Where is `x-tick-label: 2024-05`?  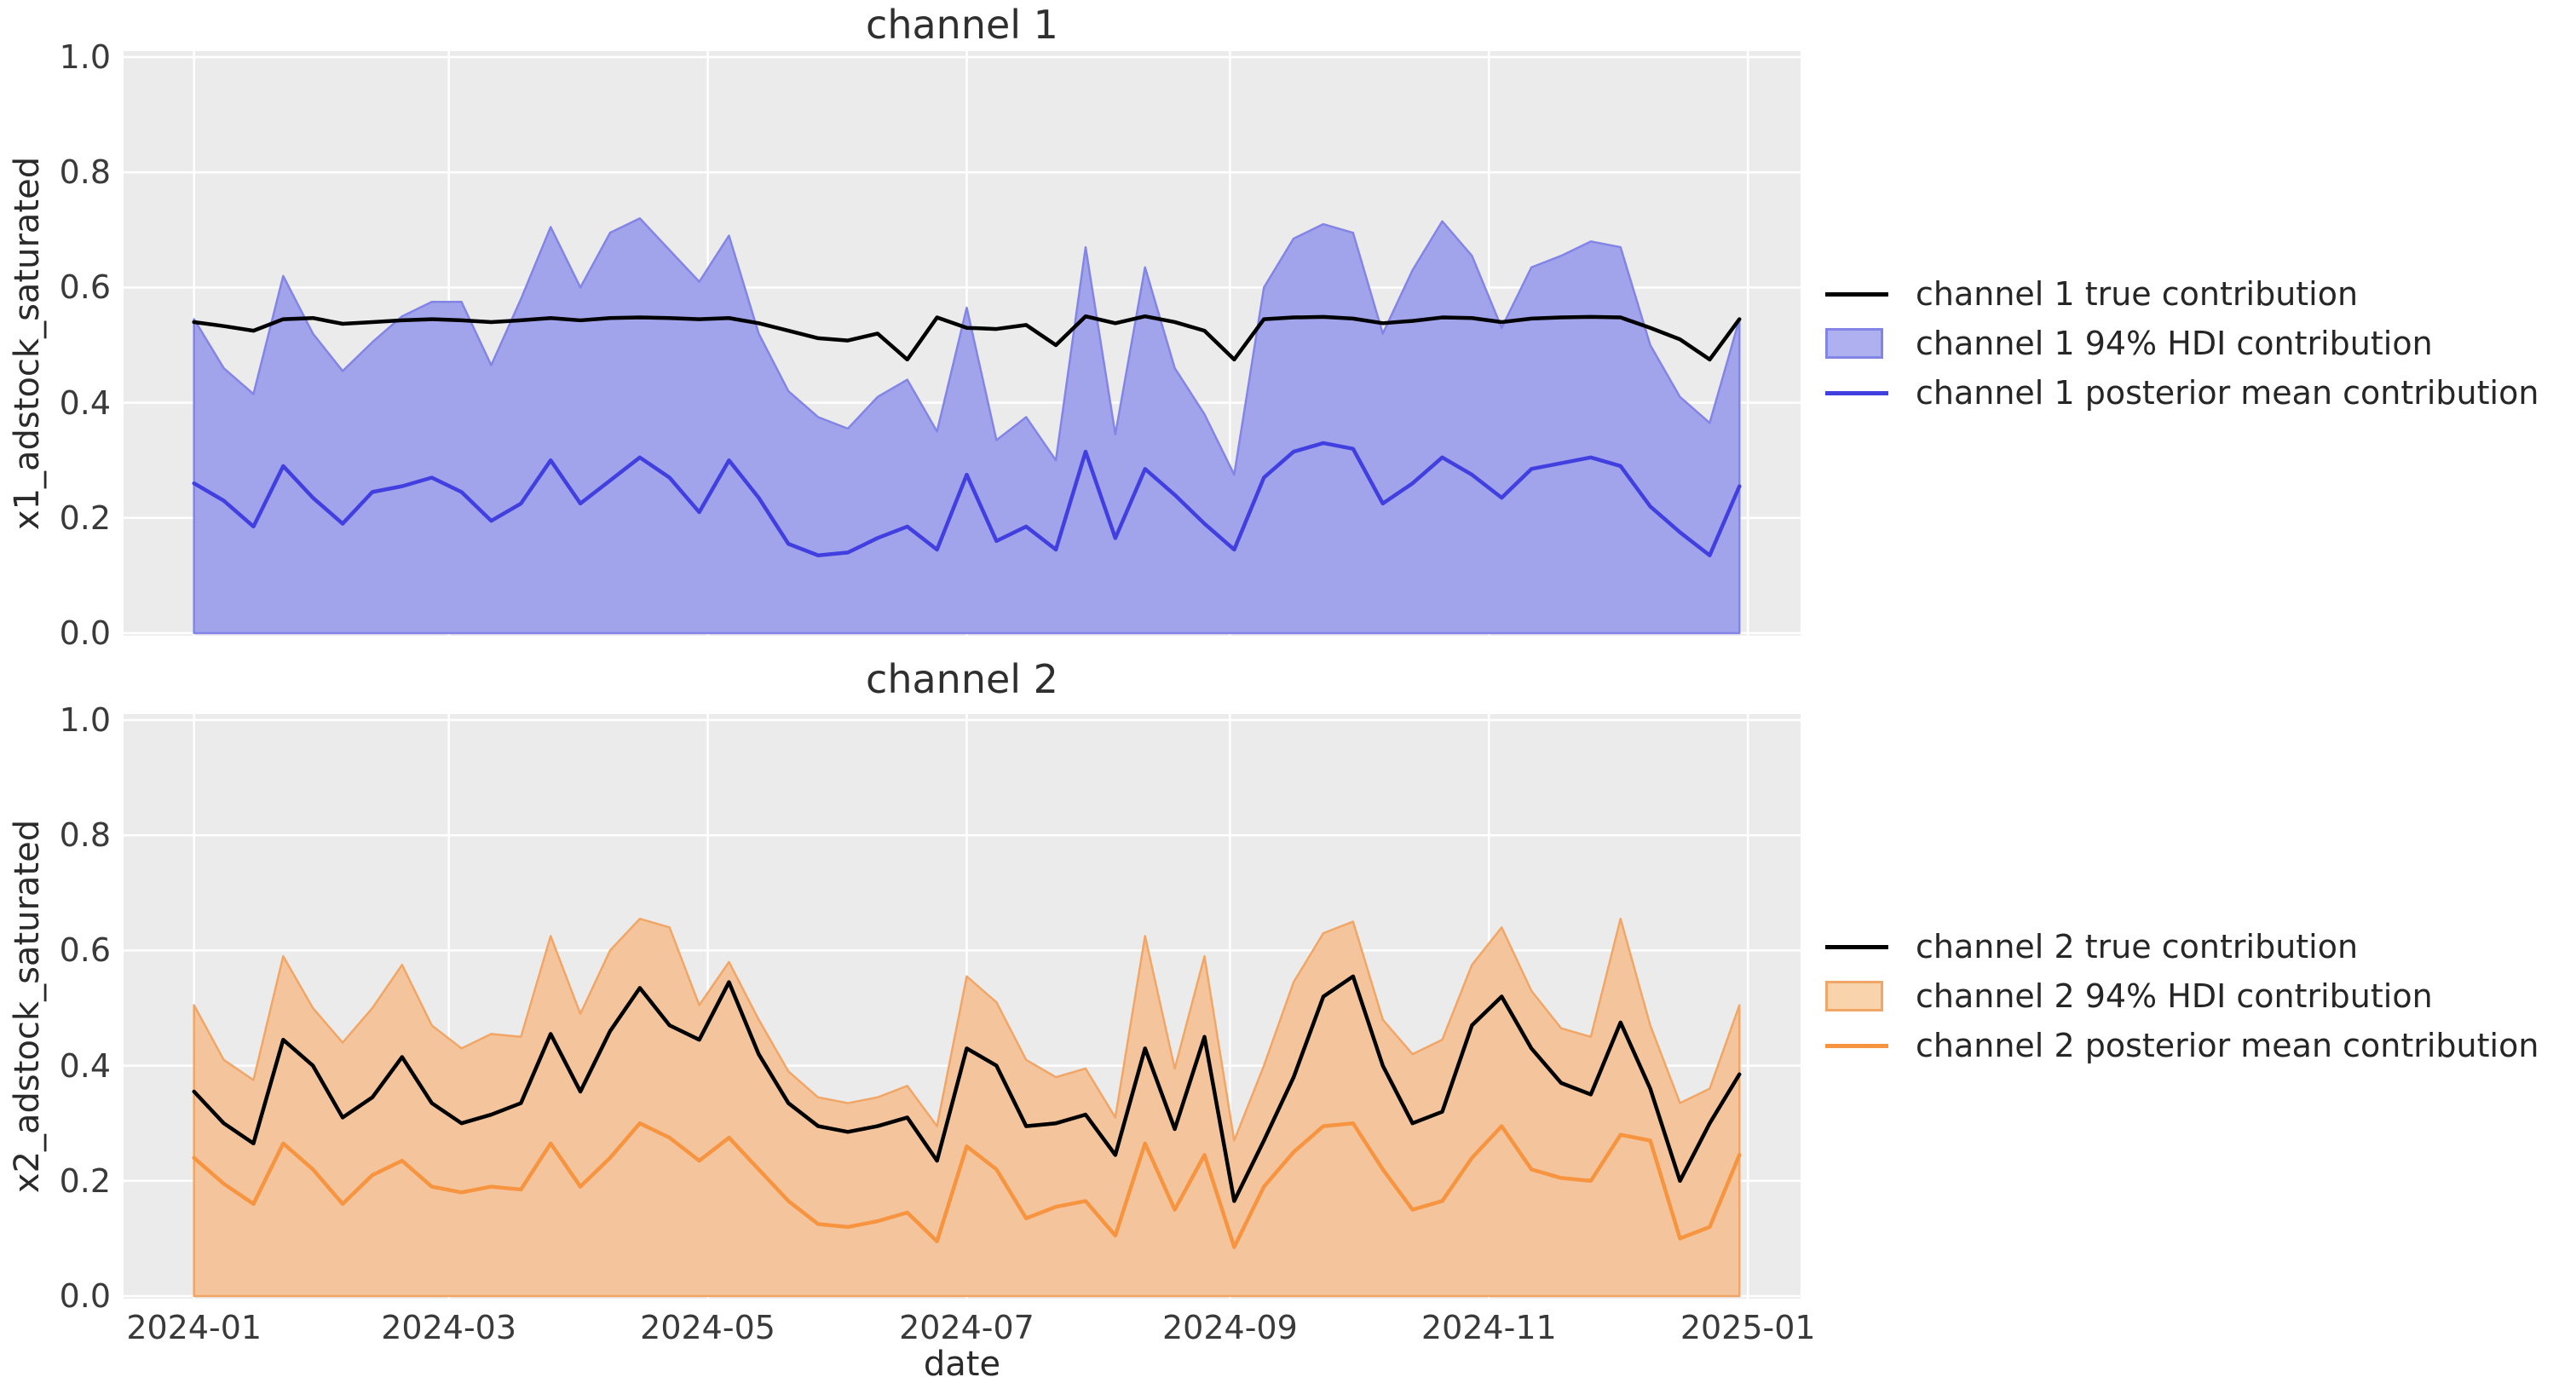 x-tick-label: 2024-05 is located at coordinates (707, 1327).